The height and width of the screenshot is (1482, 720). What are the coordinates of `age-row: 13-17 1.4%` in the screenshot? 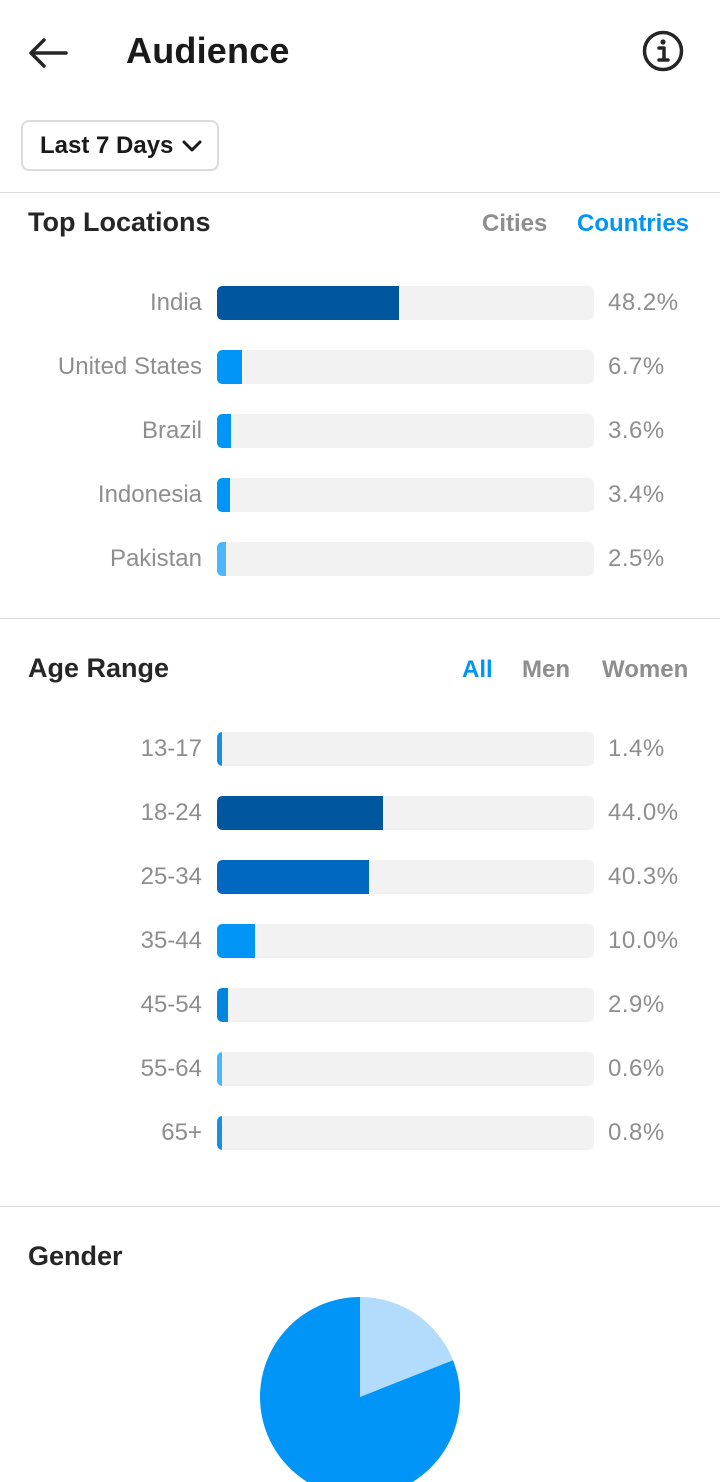 It's located at (360, 749).